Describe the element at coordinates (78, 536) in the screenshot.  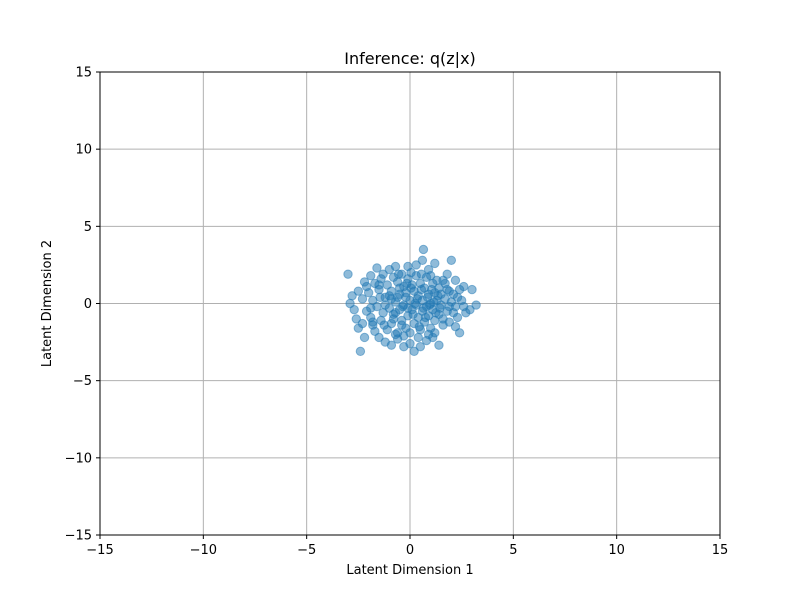
I see `y-tick-label: −15` at that location.